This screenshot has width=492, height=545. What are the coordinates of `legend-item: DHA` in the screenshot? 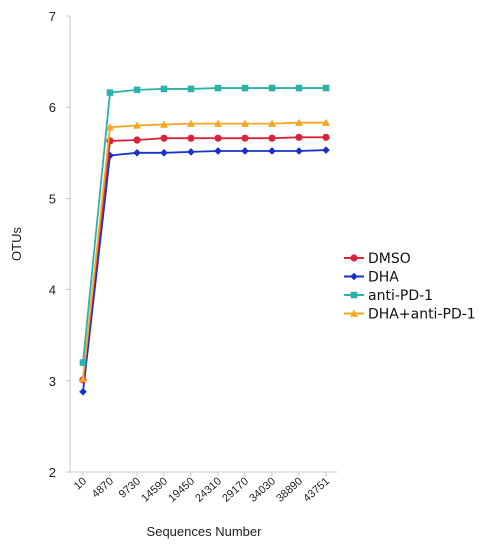 It's located at (371, 278).